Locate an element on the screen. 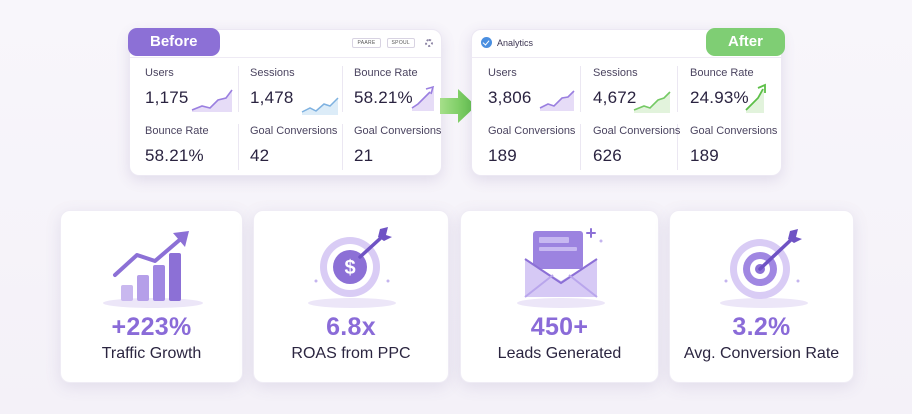 This screenshot has width=912, height=414. control-button: SPOUL is located at coordinates (400, 43).